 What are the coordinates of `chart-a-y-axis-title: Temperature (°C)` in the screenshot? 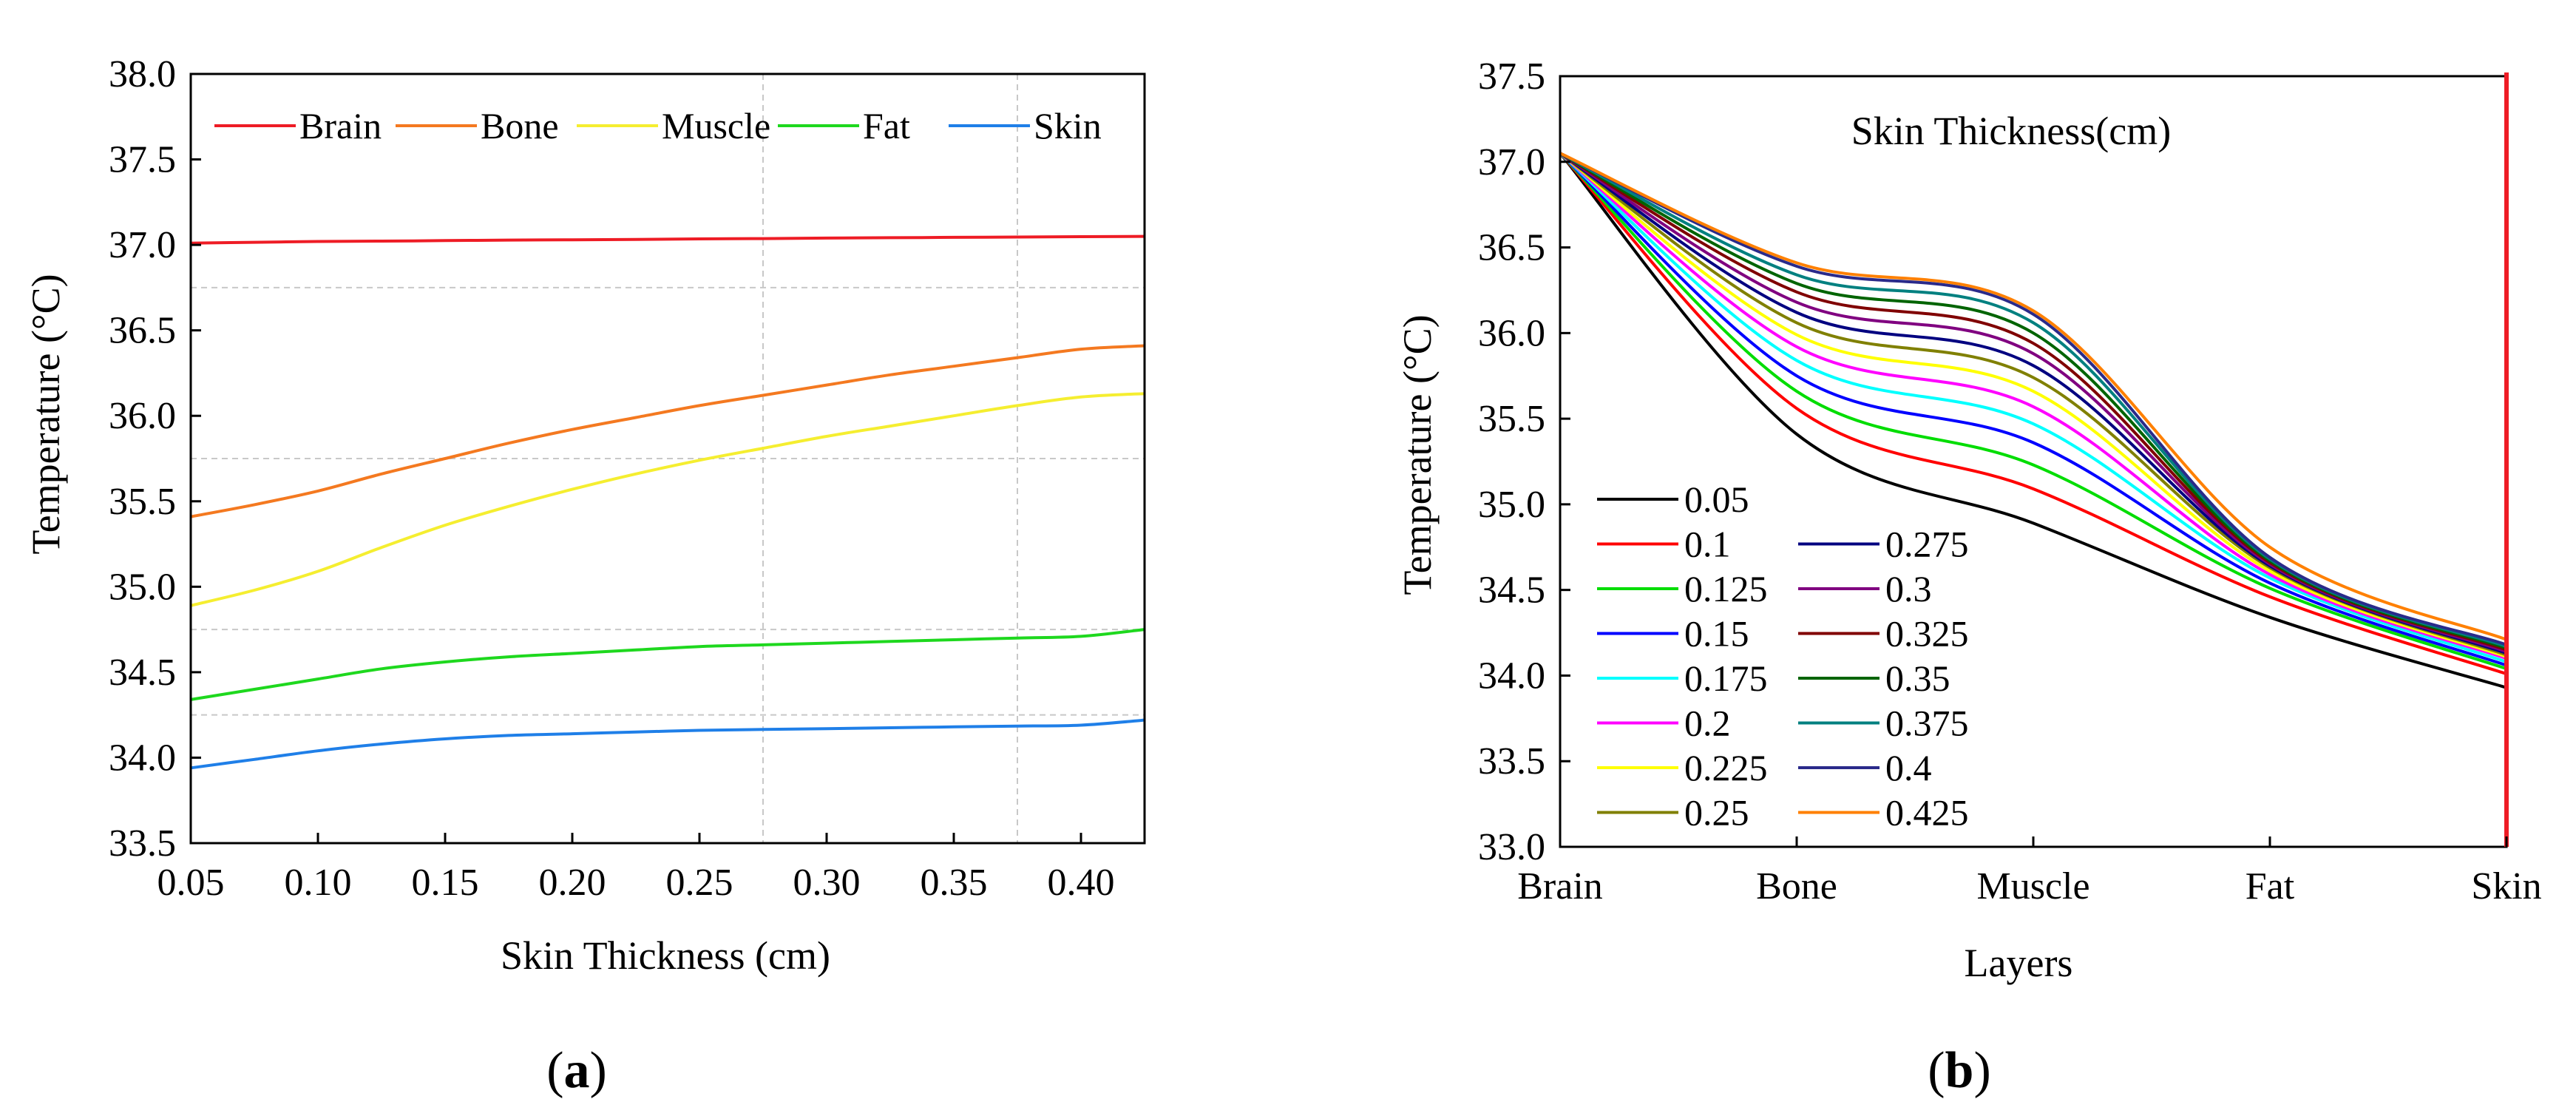 It's located at (46, 414).